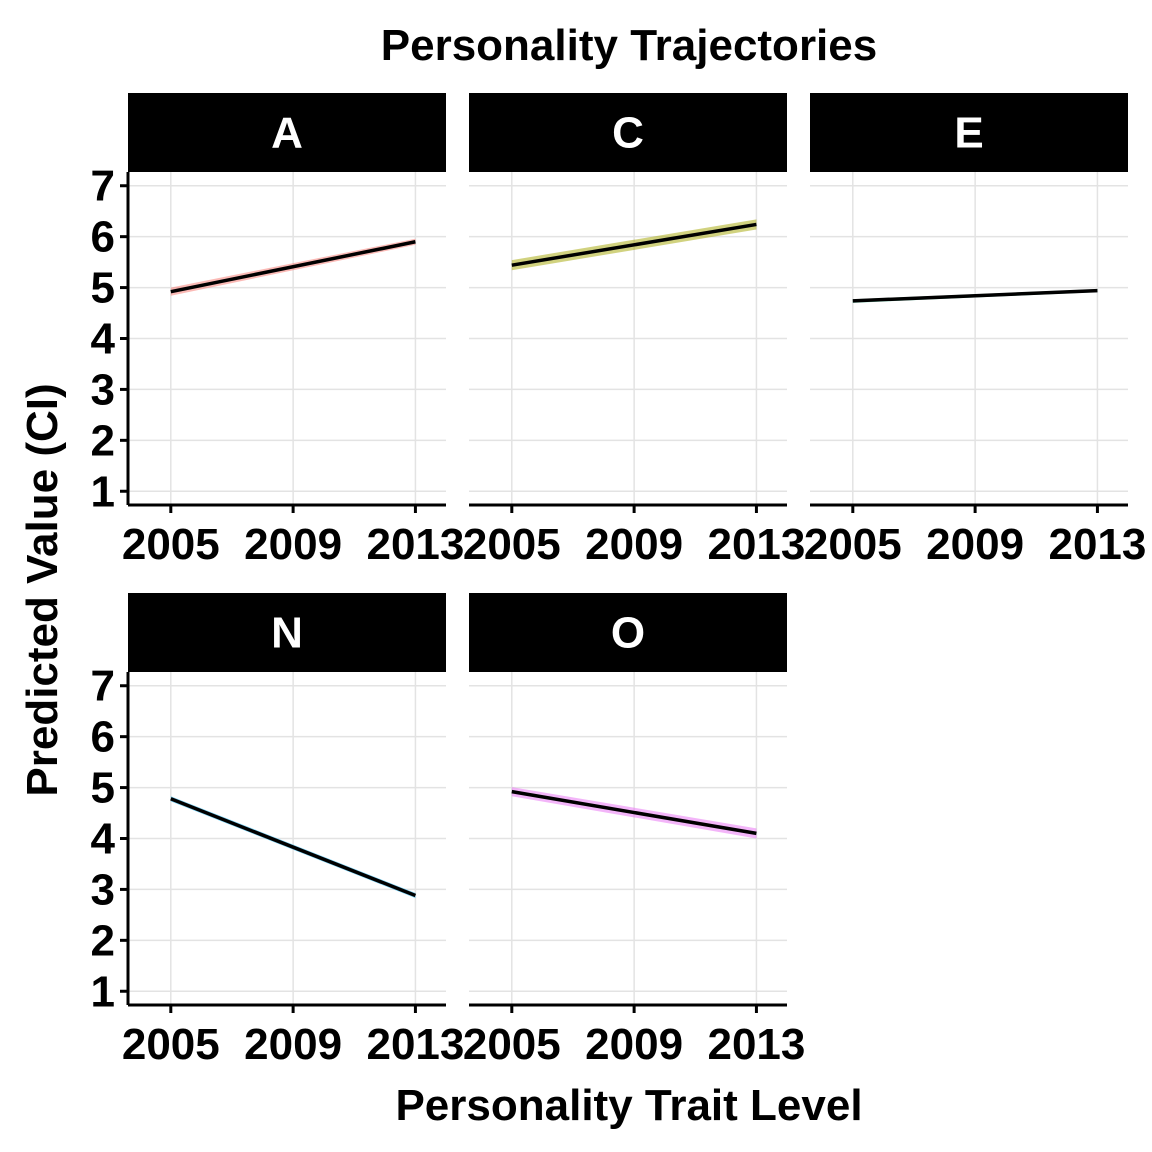  I want to click on y-axis-label: Predicted Value (CI), so click(42, 589).